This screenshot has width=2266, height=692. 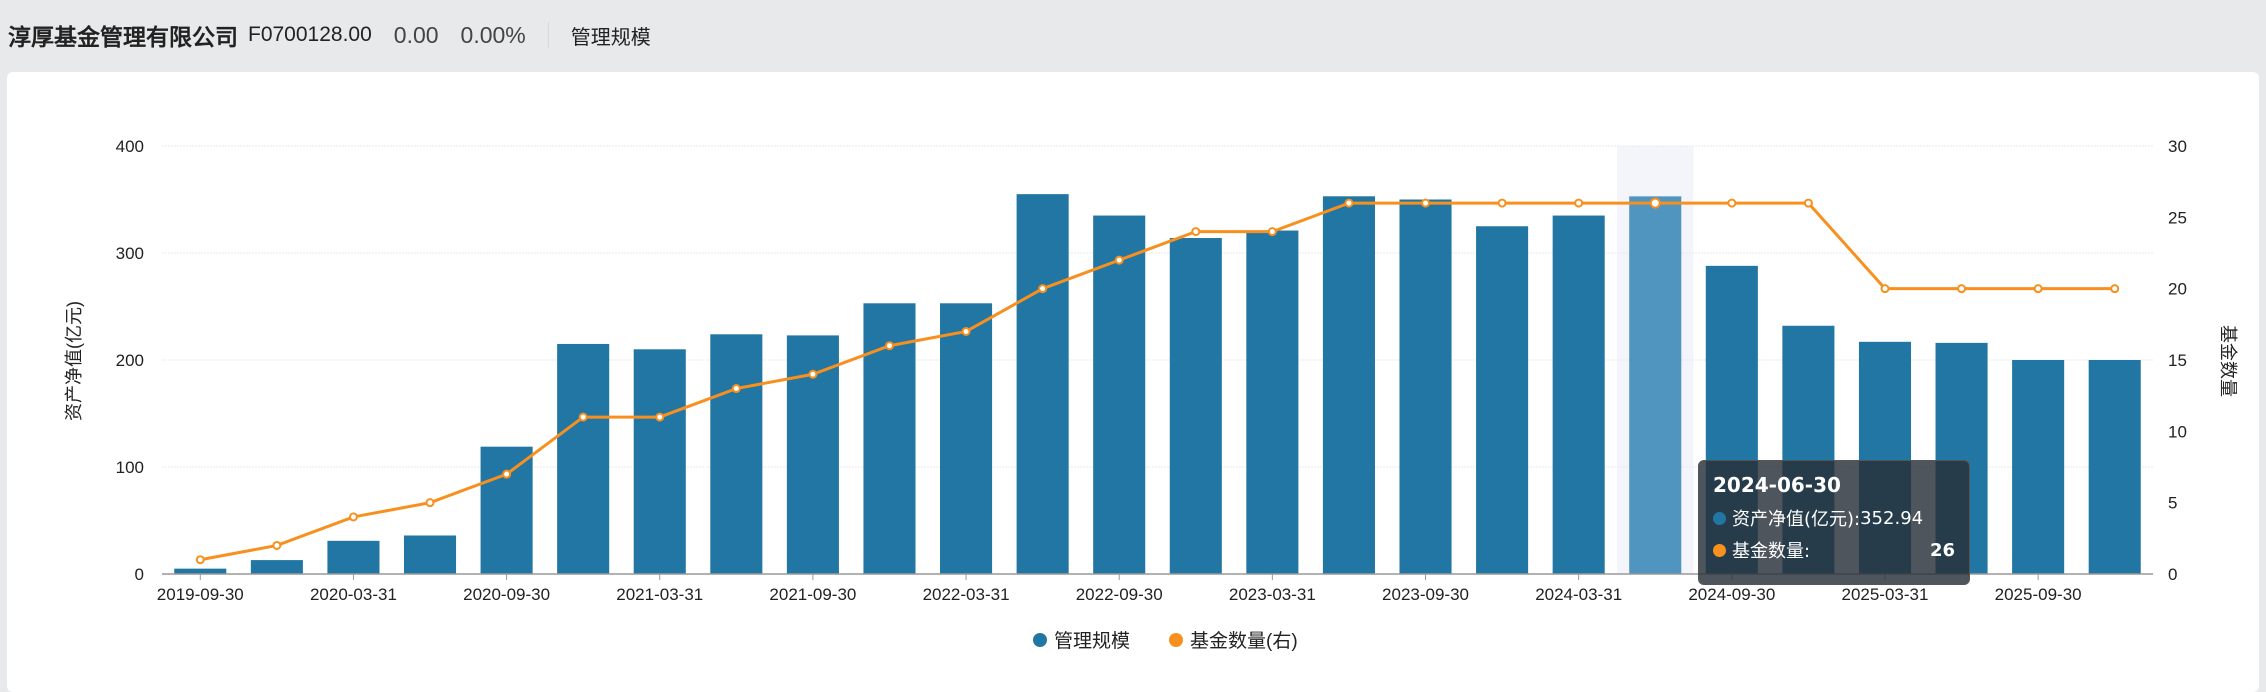 I want to click on y-axis-title: 资产净值(亿元), so click(x=74, y=361).